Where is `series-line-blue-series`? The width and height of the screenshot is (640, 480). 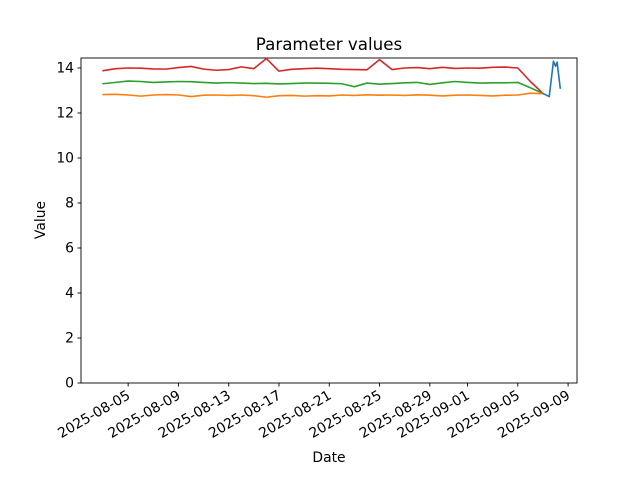
series-line-blue-series is located at coordinates (552, 79).